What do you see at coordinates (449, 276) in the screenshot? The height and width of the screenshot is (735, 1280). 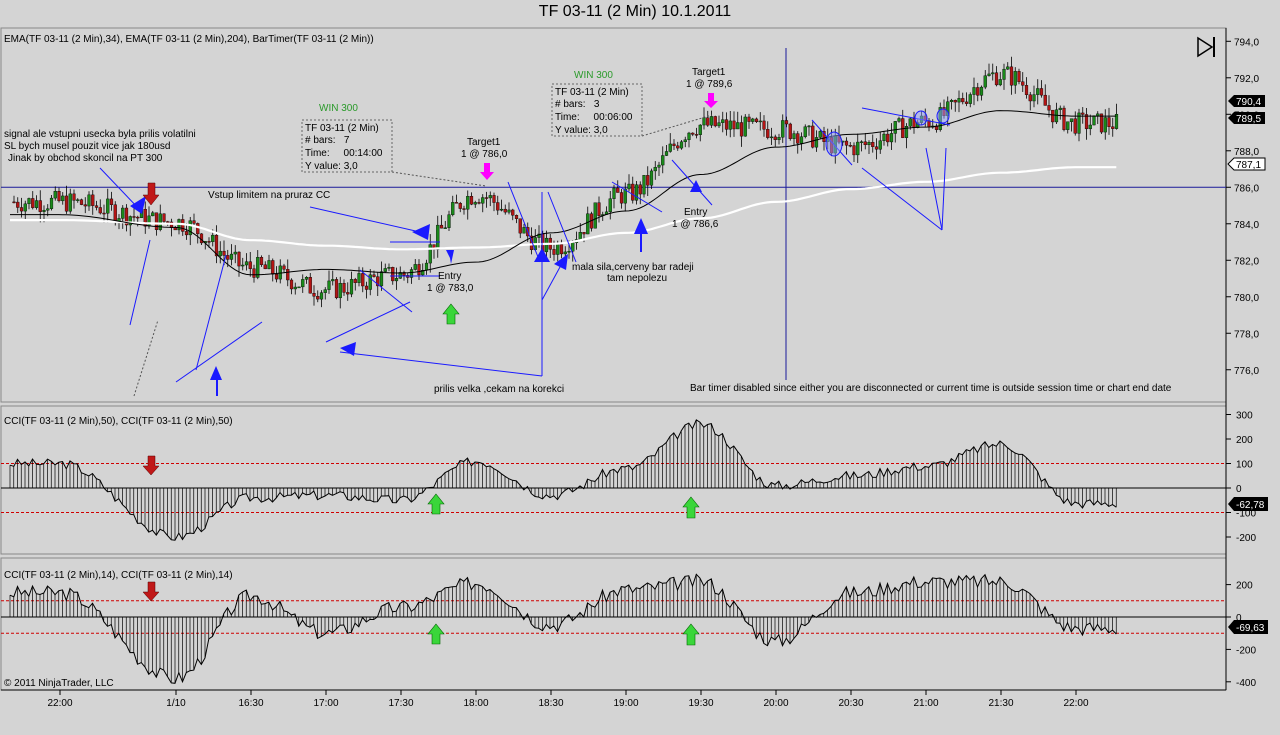 I see `trade1-entry-label: Entry` at bounding box center [449, 276].